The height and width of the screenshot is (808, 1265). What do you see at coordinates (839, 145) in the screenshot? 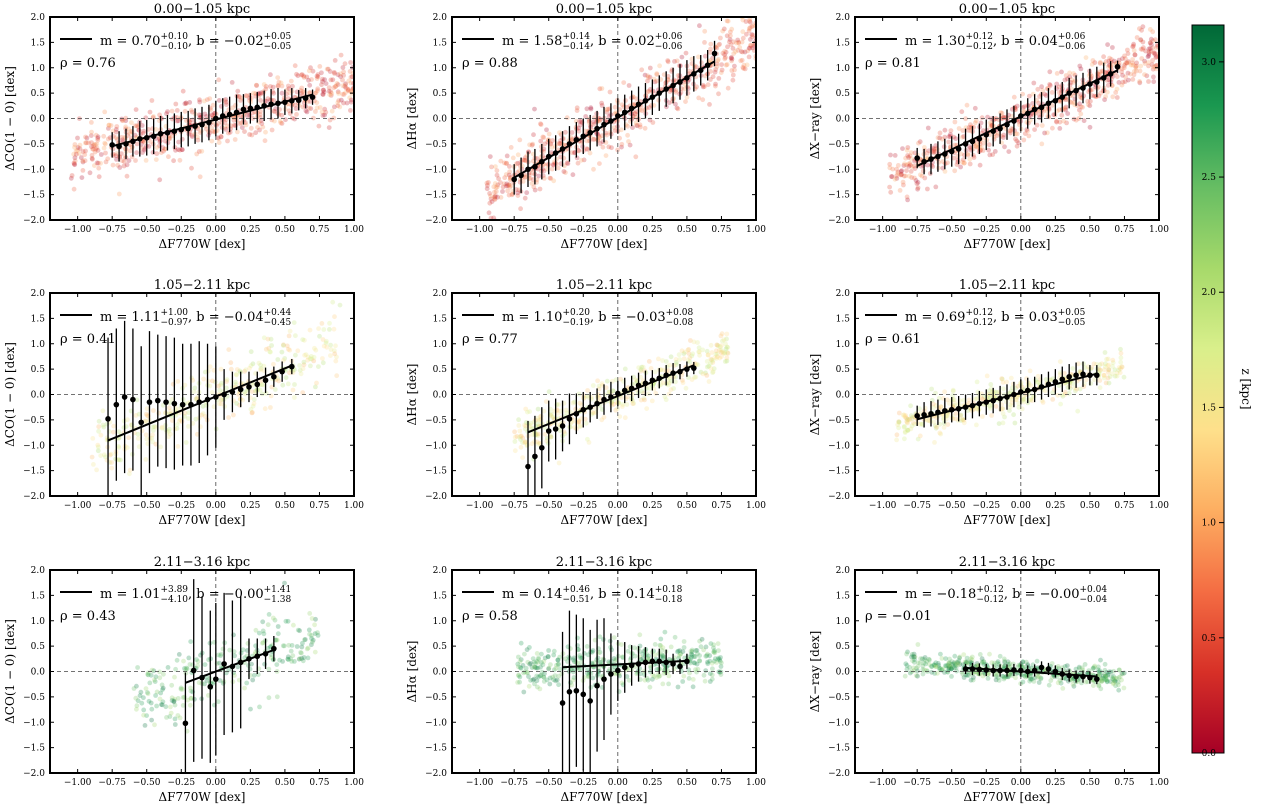
I see `y-tick-label: −0.5` at bounding box center [839, 145].